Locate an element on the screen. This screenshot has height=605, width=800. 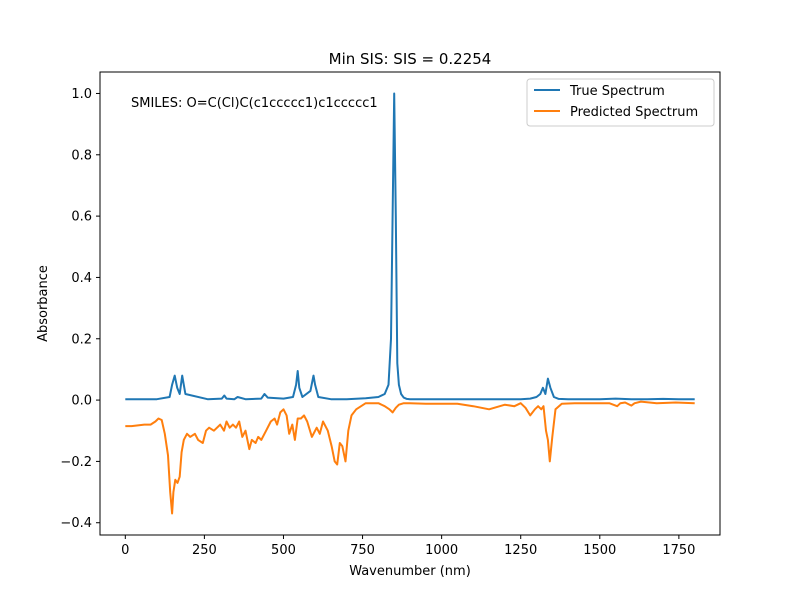
y-tick-label: 0.2 is located at coordinates (81, 339).